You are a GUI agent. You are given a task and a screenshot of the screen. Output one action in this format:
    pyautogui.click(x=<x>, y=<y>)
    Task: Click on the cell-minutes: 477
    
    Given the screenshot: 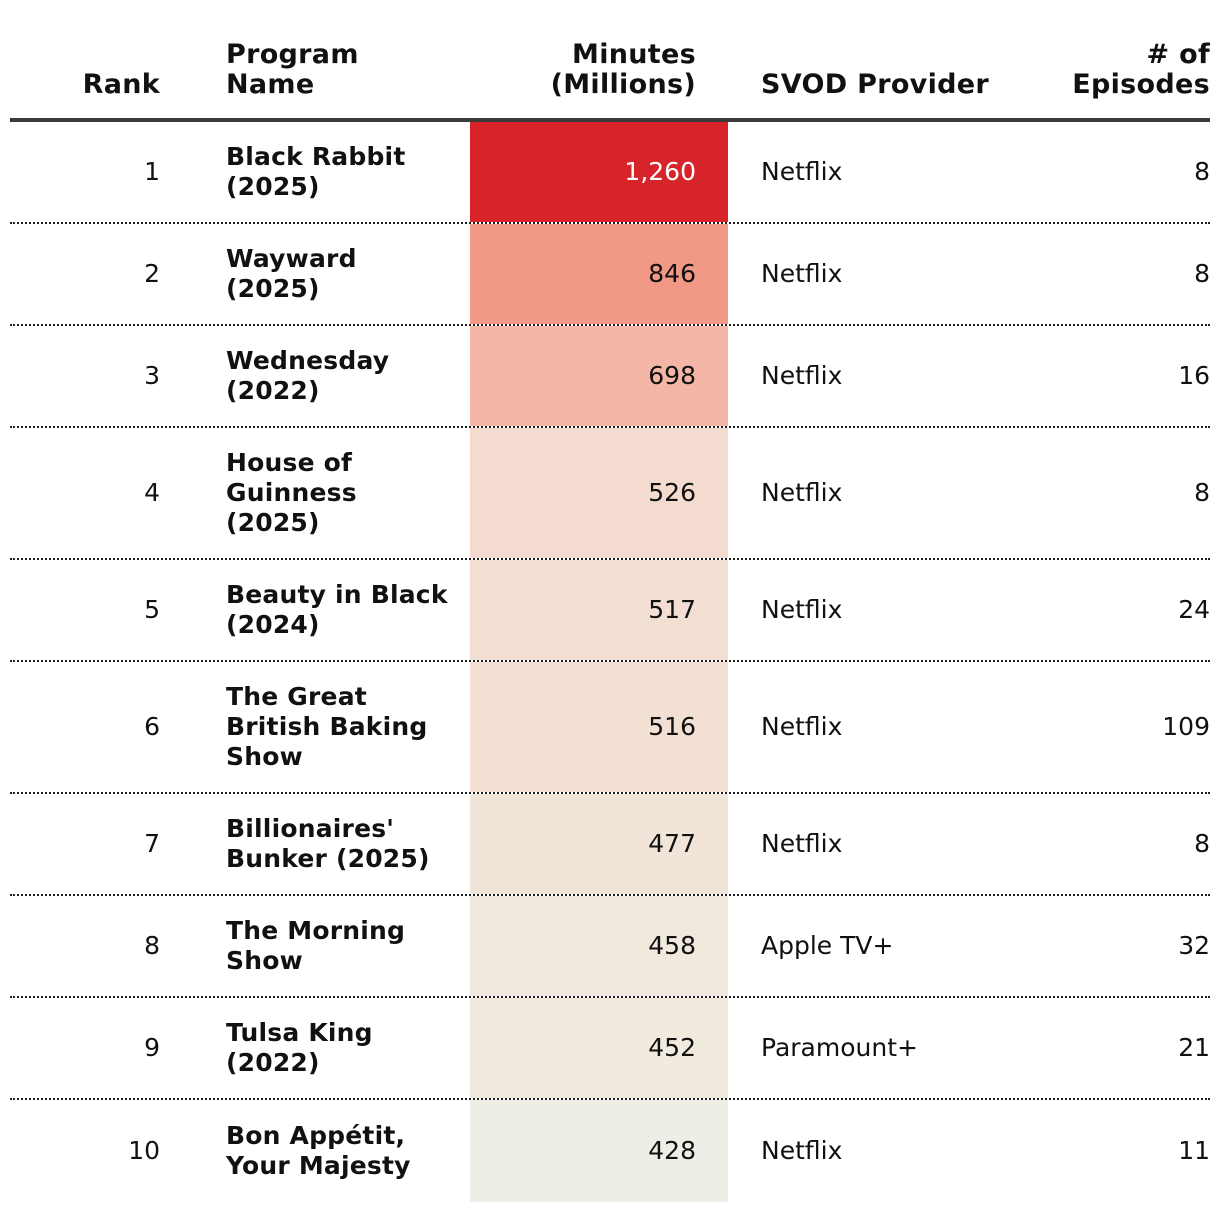 What is the action you would take?
    pyautogui.click(x=599, y=844)
    